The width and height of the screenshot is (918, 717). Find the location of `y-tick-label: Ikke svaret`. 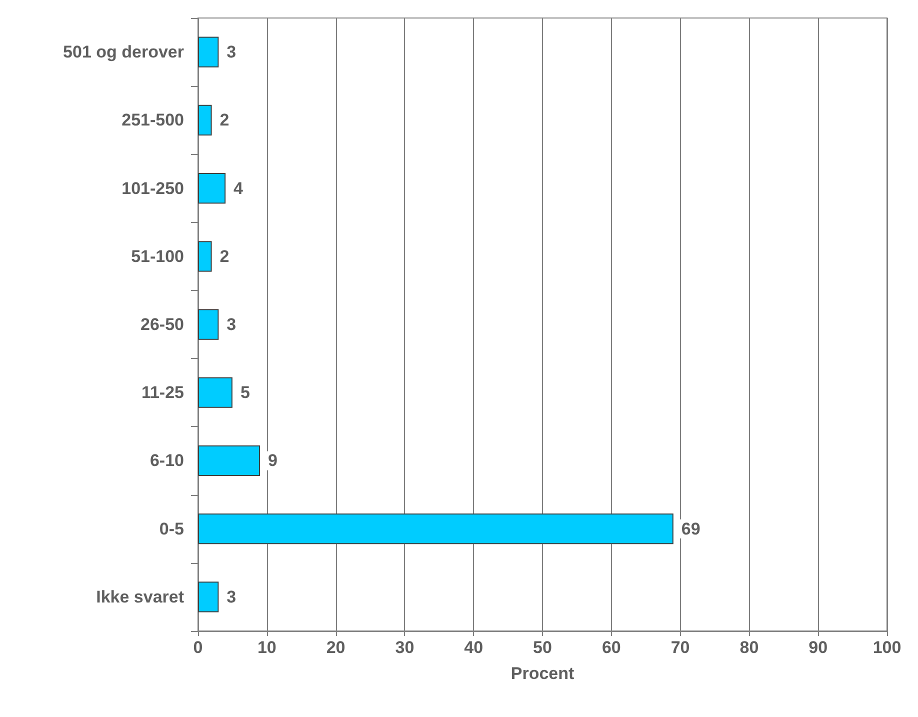

y-tick-label: Ikke svaret is located at coordinates (140, 596).